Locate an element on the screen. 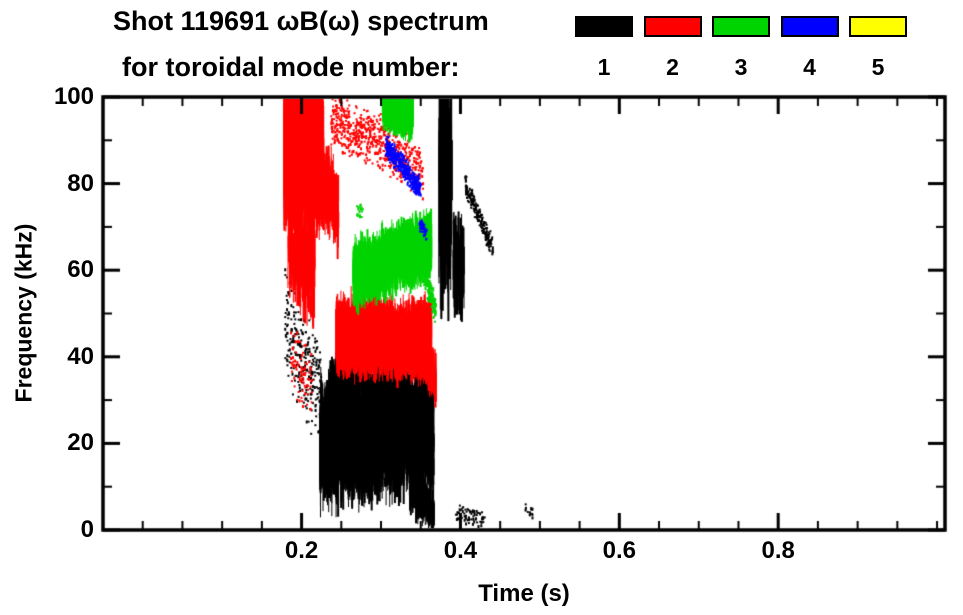 Image resolution: width=963 pixels, height=615 pixels. y-tick-label: 40 is located at coordinates (80, 356).